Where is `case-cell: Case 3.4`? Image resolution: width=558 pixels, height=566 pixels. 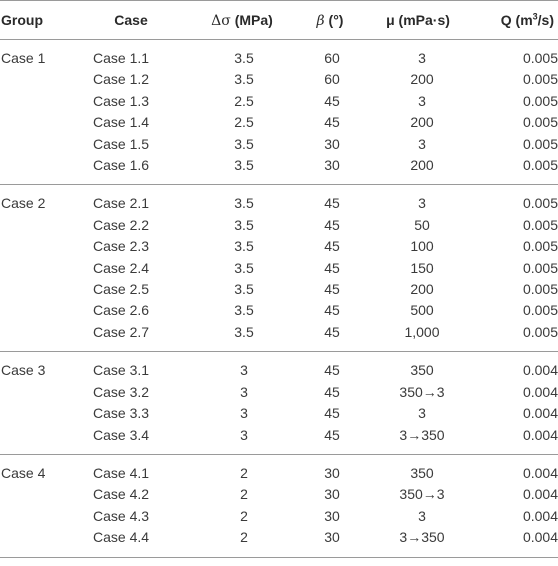
case-cell: Case 3.4 is located at coordinates (121, 434).